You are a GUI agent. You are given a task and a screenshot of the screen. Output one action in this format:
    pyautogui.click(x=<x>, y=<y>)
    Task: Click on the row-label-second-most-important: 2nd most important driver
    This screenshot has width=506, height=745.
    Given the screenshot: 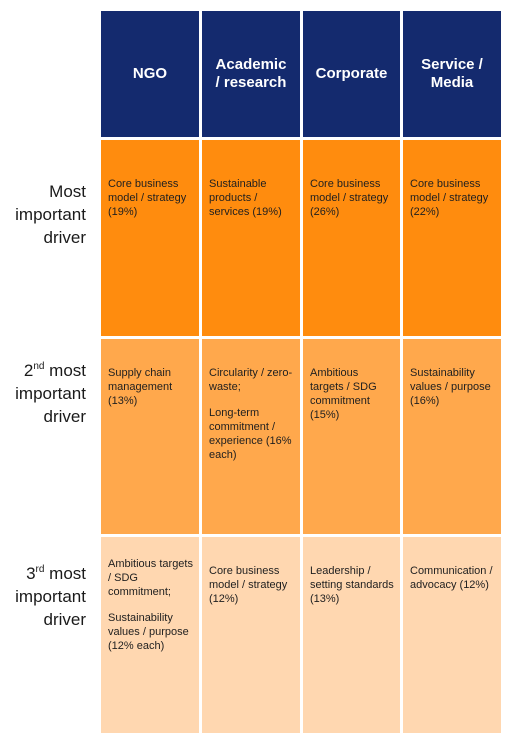 What is the action you would take?
    pyautogui.click(x=43, y=393)
    